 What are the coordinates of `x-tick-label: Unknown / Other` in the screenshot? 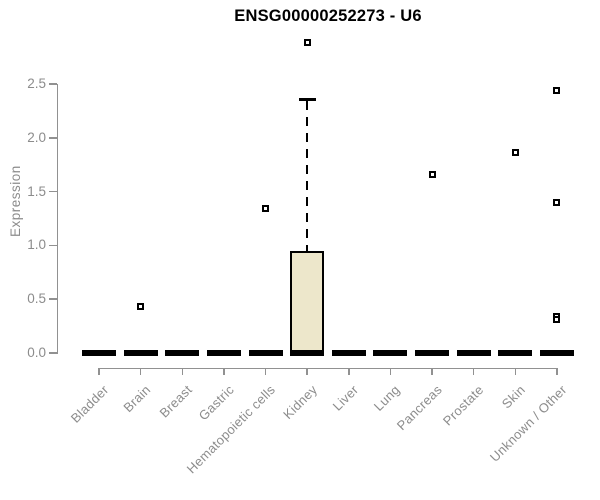 It's located at (528, 423).